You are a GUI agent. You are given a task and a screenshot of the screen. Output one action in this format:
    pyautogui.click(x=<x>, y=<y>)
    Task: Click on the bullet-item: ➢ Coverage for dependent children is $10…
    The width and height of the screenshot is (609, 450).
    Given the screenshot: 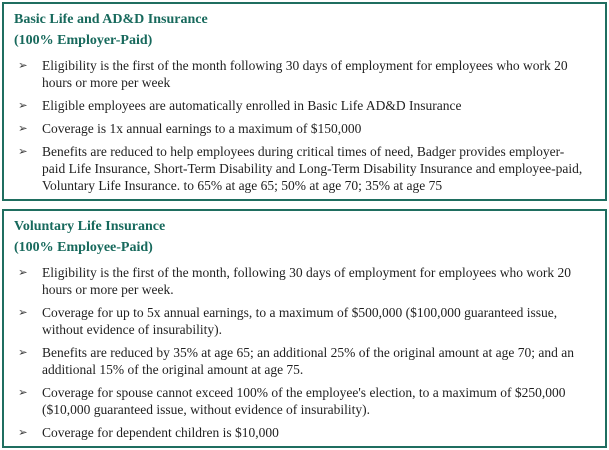 What is the action you would take?
    pyautogui.click(x=299, y=432)
    